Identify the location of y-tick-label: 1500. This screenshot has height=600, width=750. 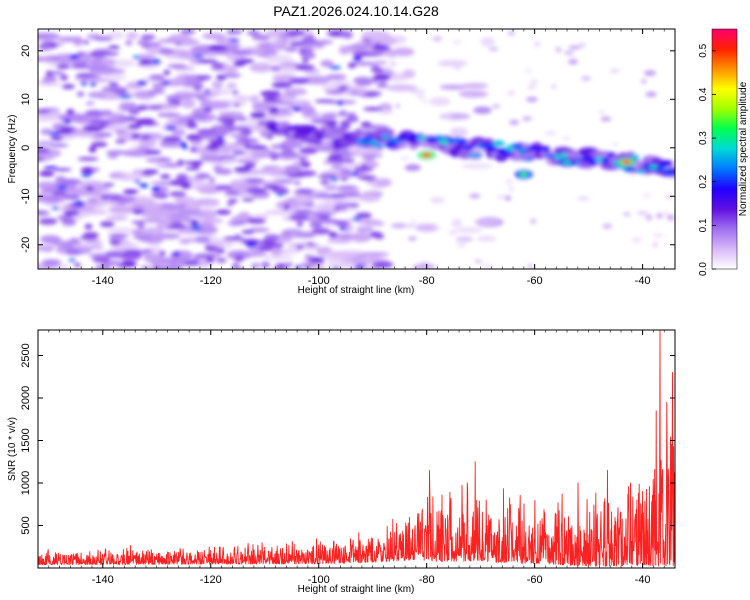
(26, 440).